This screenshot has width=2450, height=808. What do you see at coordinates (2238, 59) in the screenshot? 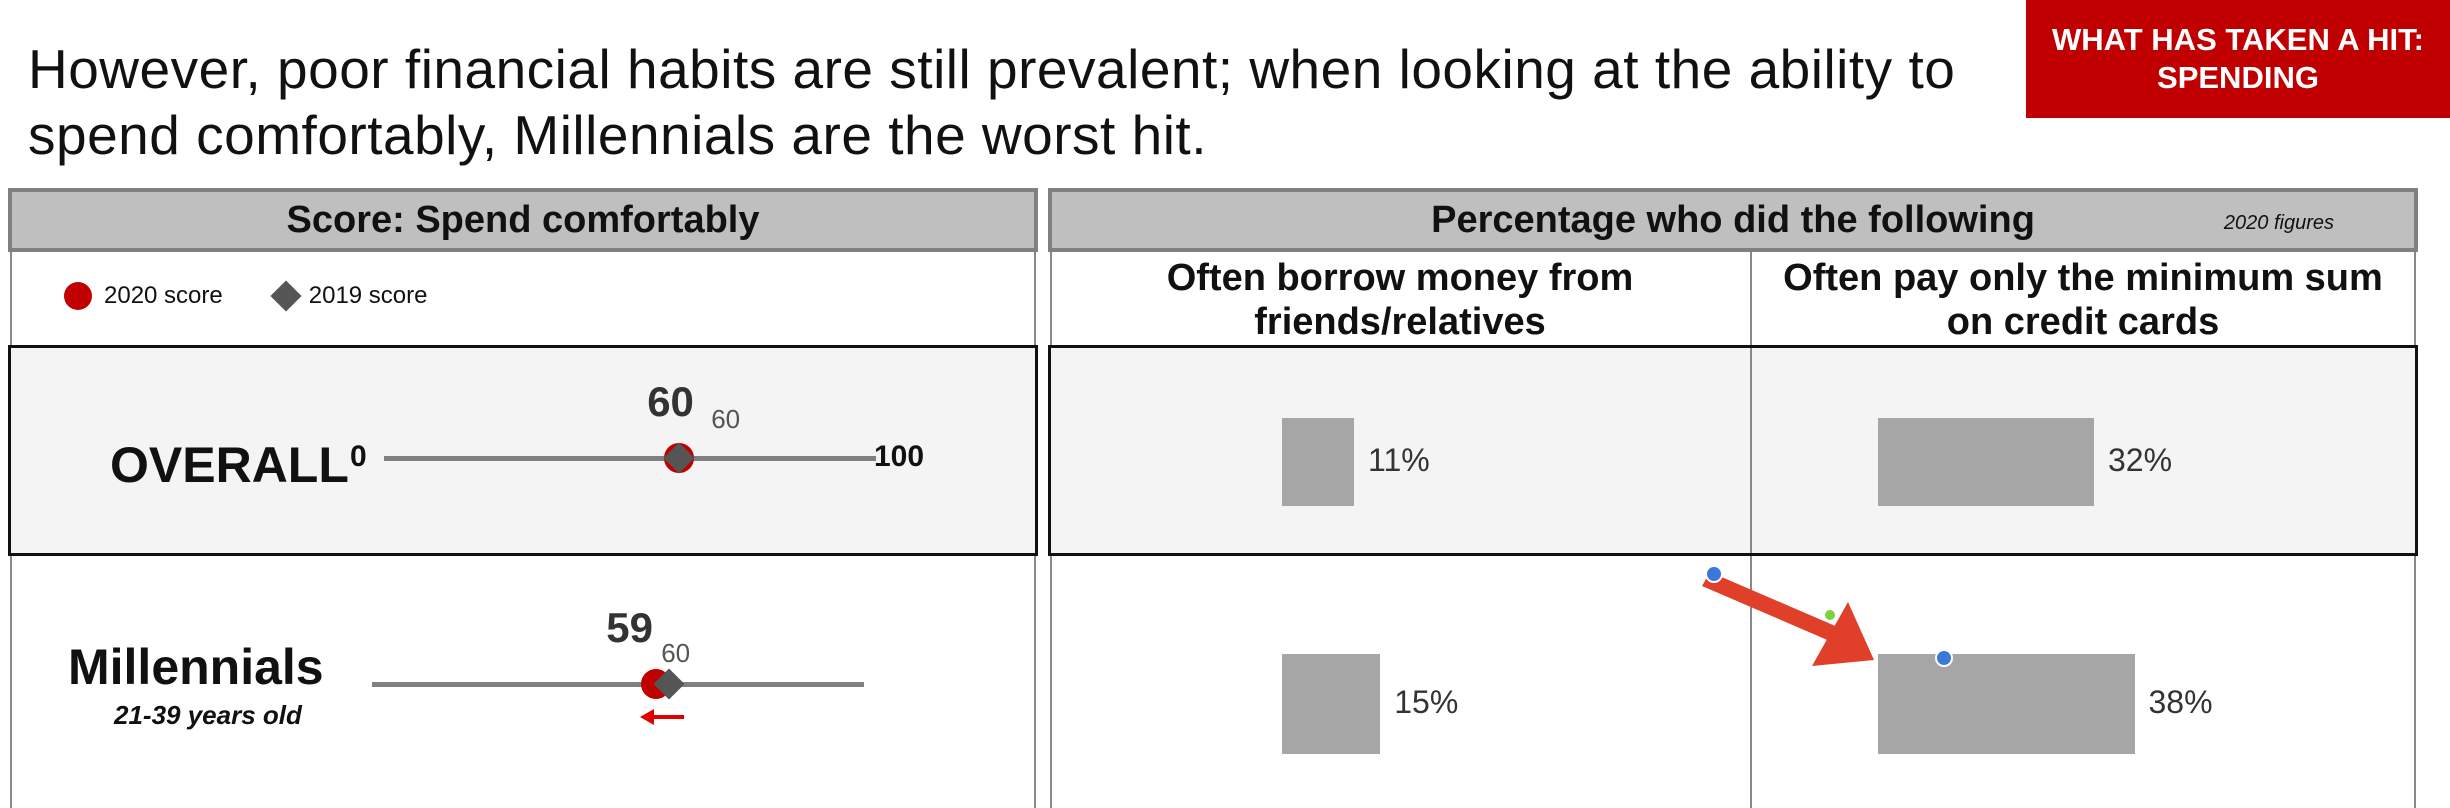
I see `section-badge: WHAT HAS TAKEN A HIT: SPENDING` at bounding box center [2238, 59].